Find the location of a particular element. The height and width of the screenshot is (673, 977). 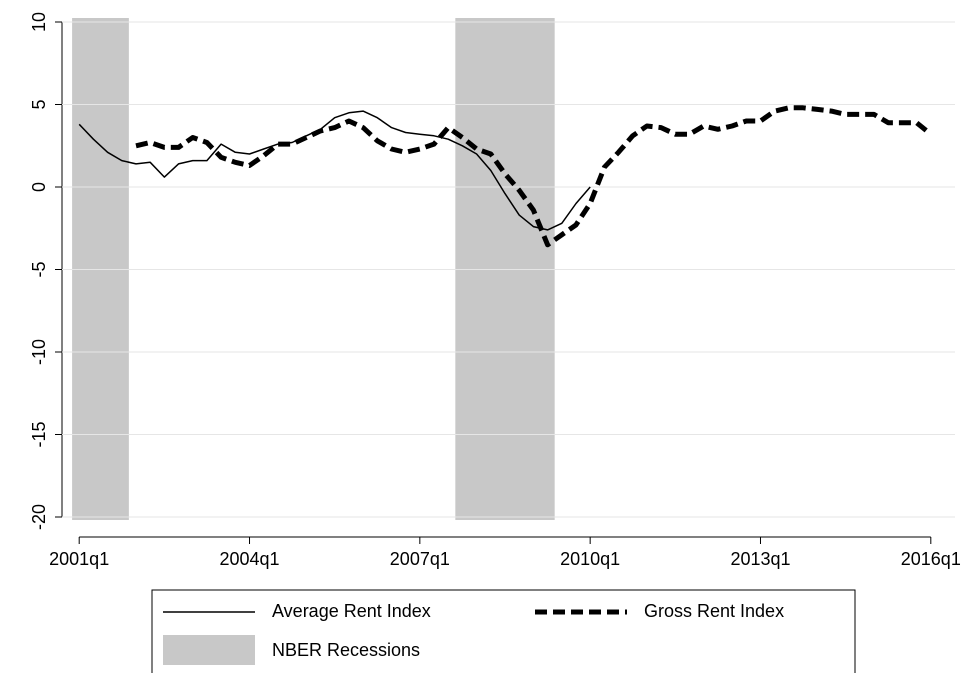

series-line is located at coordinates (334, 170).